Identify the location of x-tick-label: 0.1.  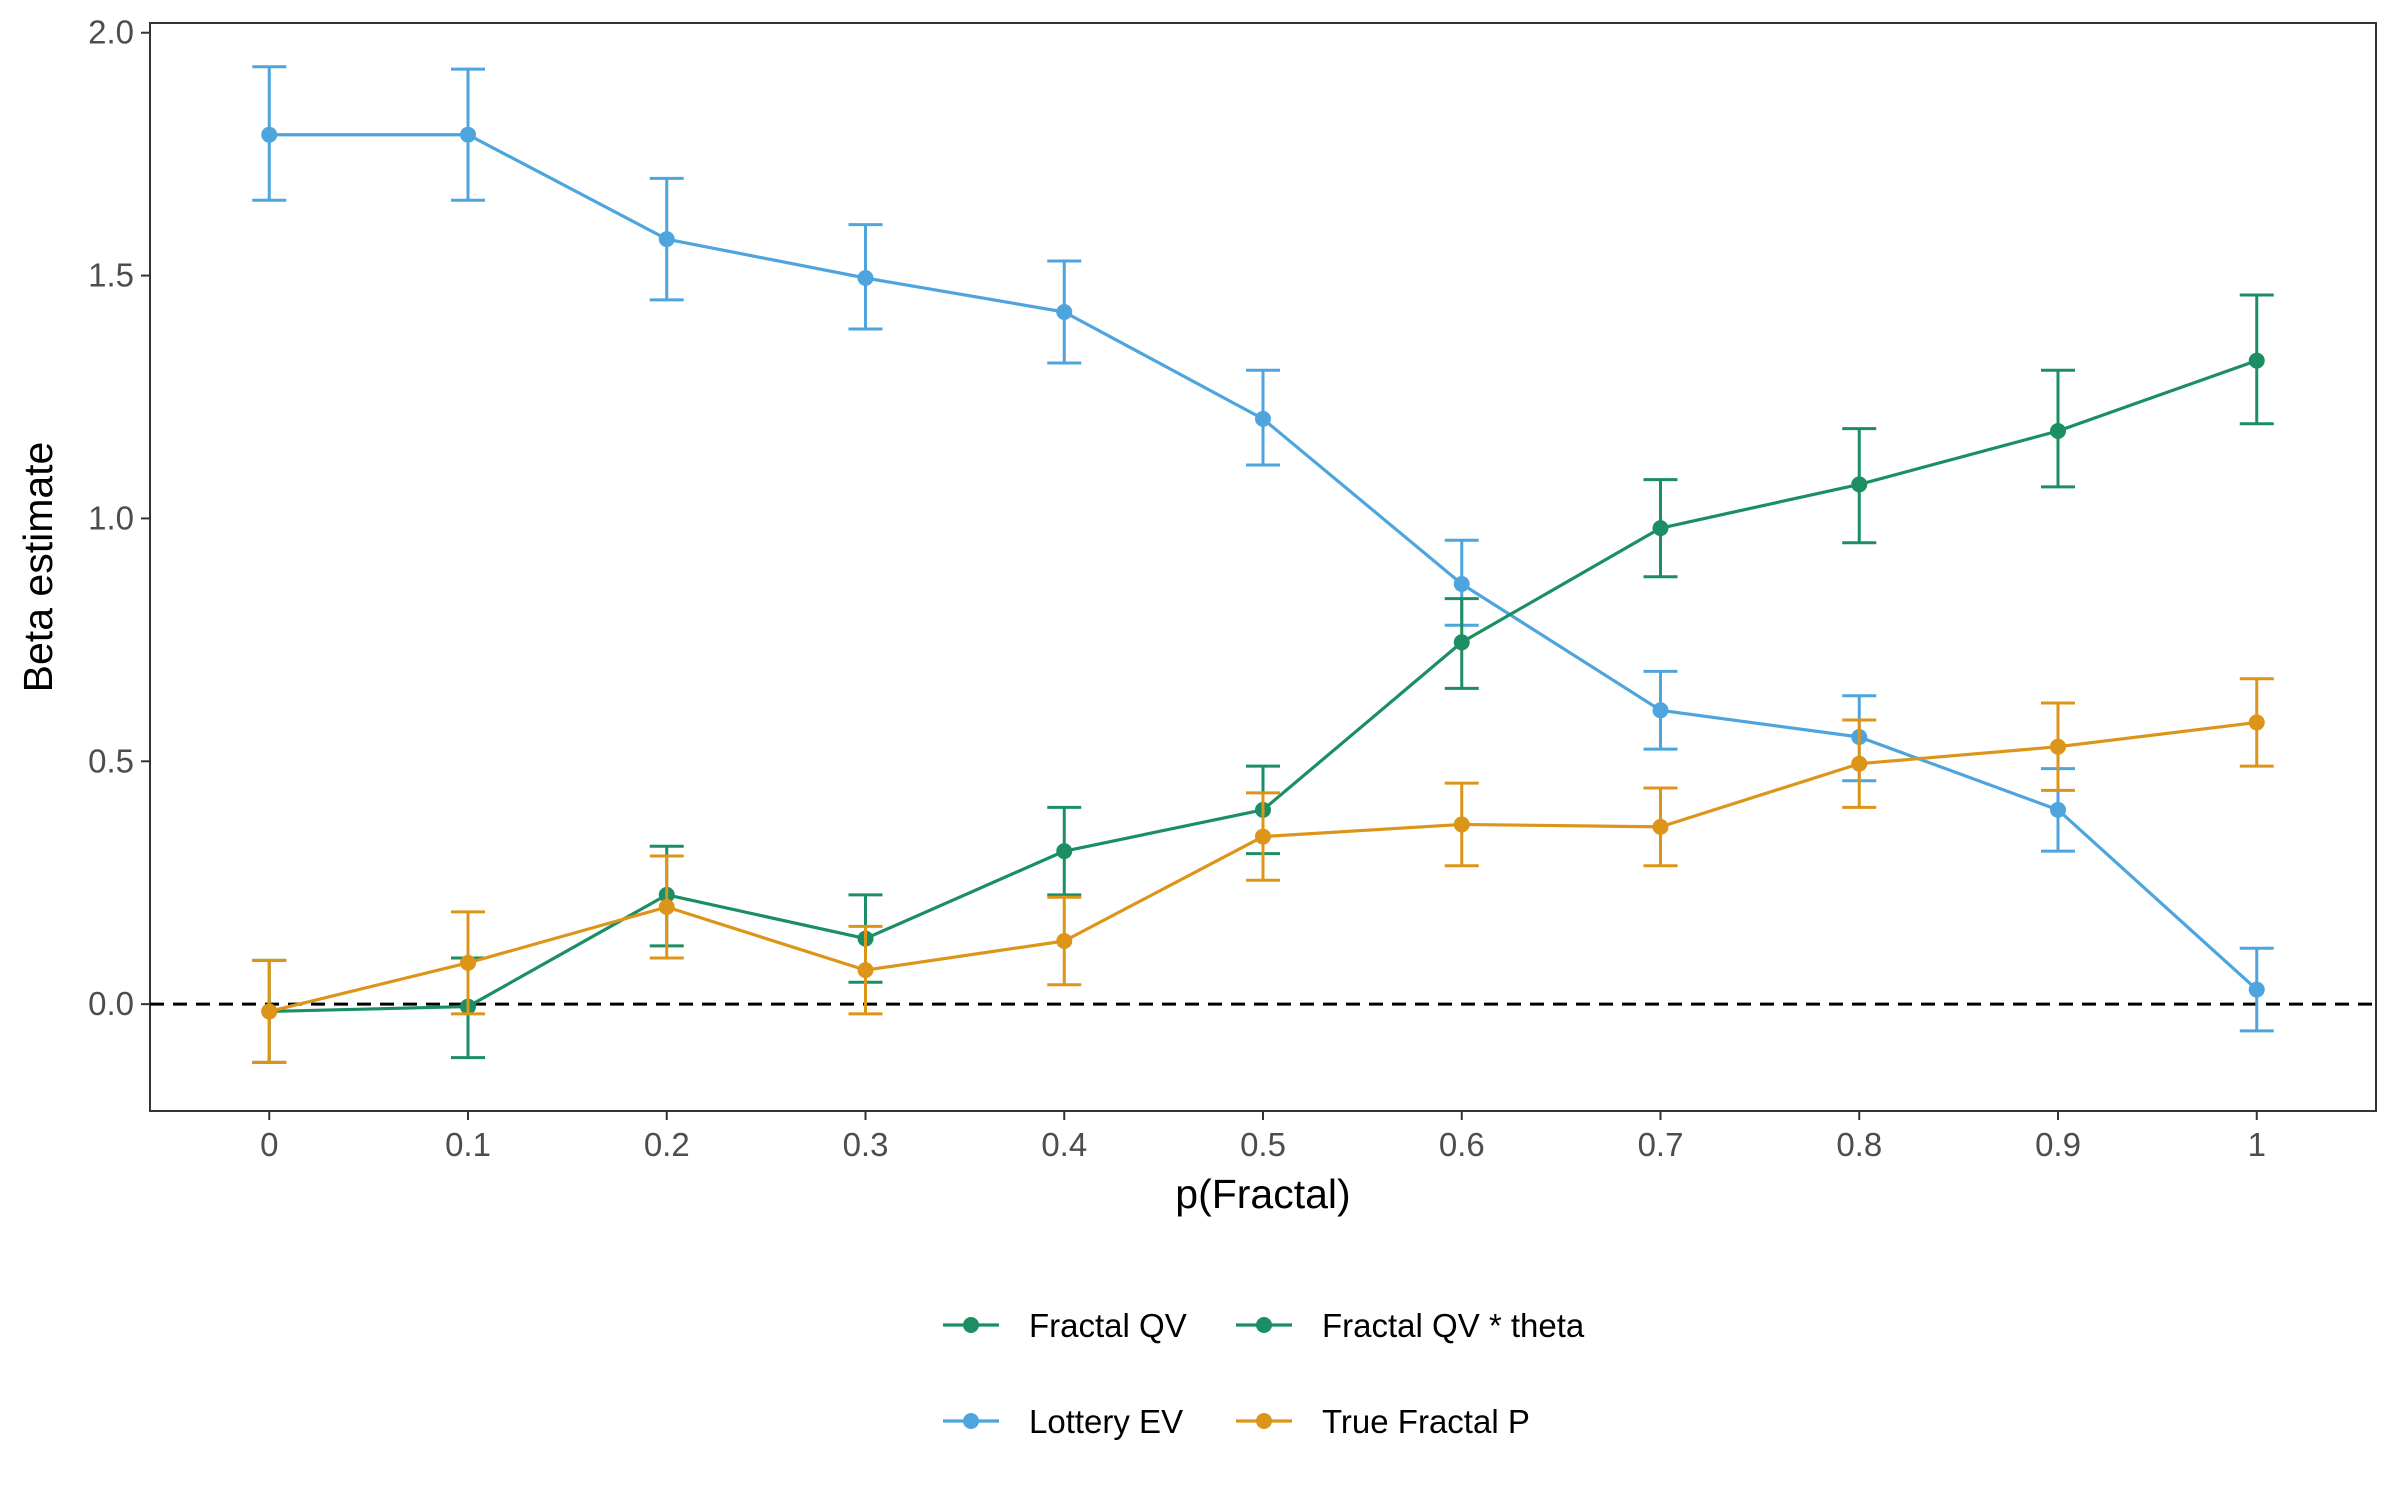
(468, 1144).